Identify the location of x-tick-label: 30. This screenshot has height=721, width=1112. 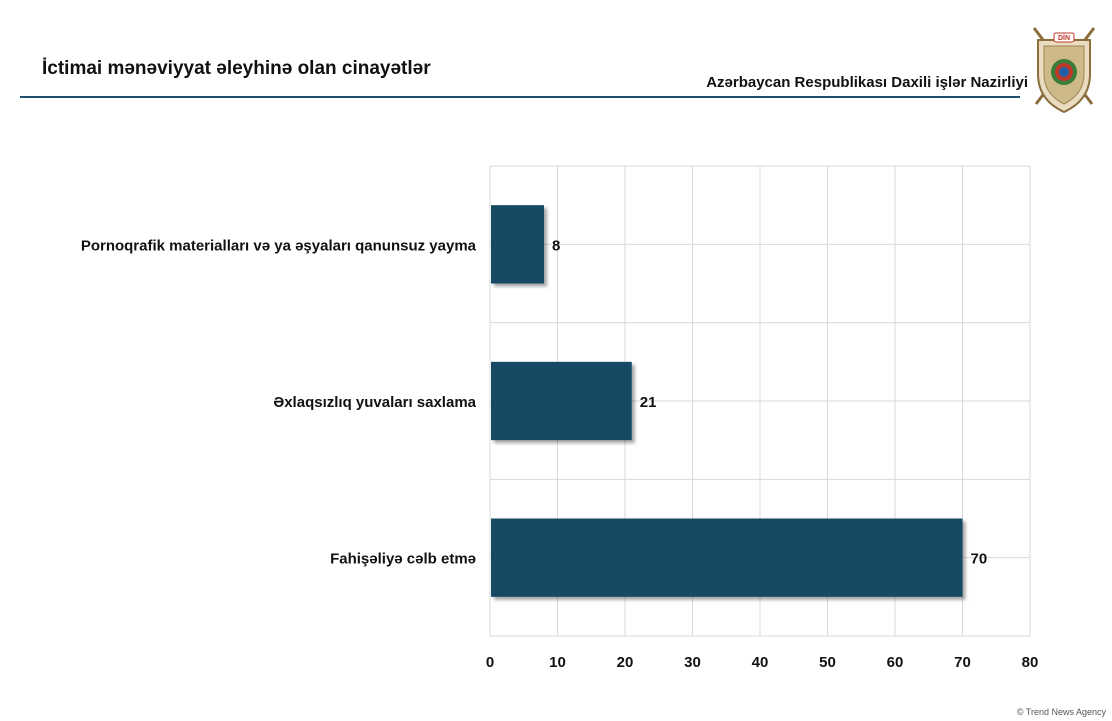
(692, 662).